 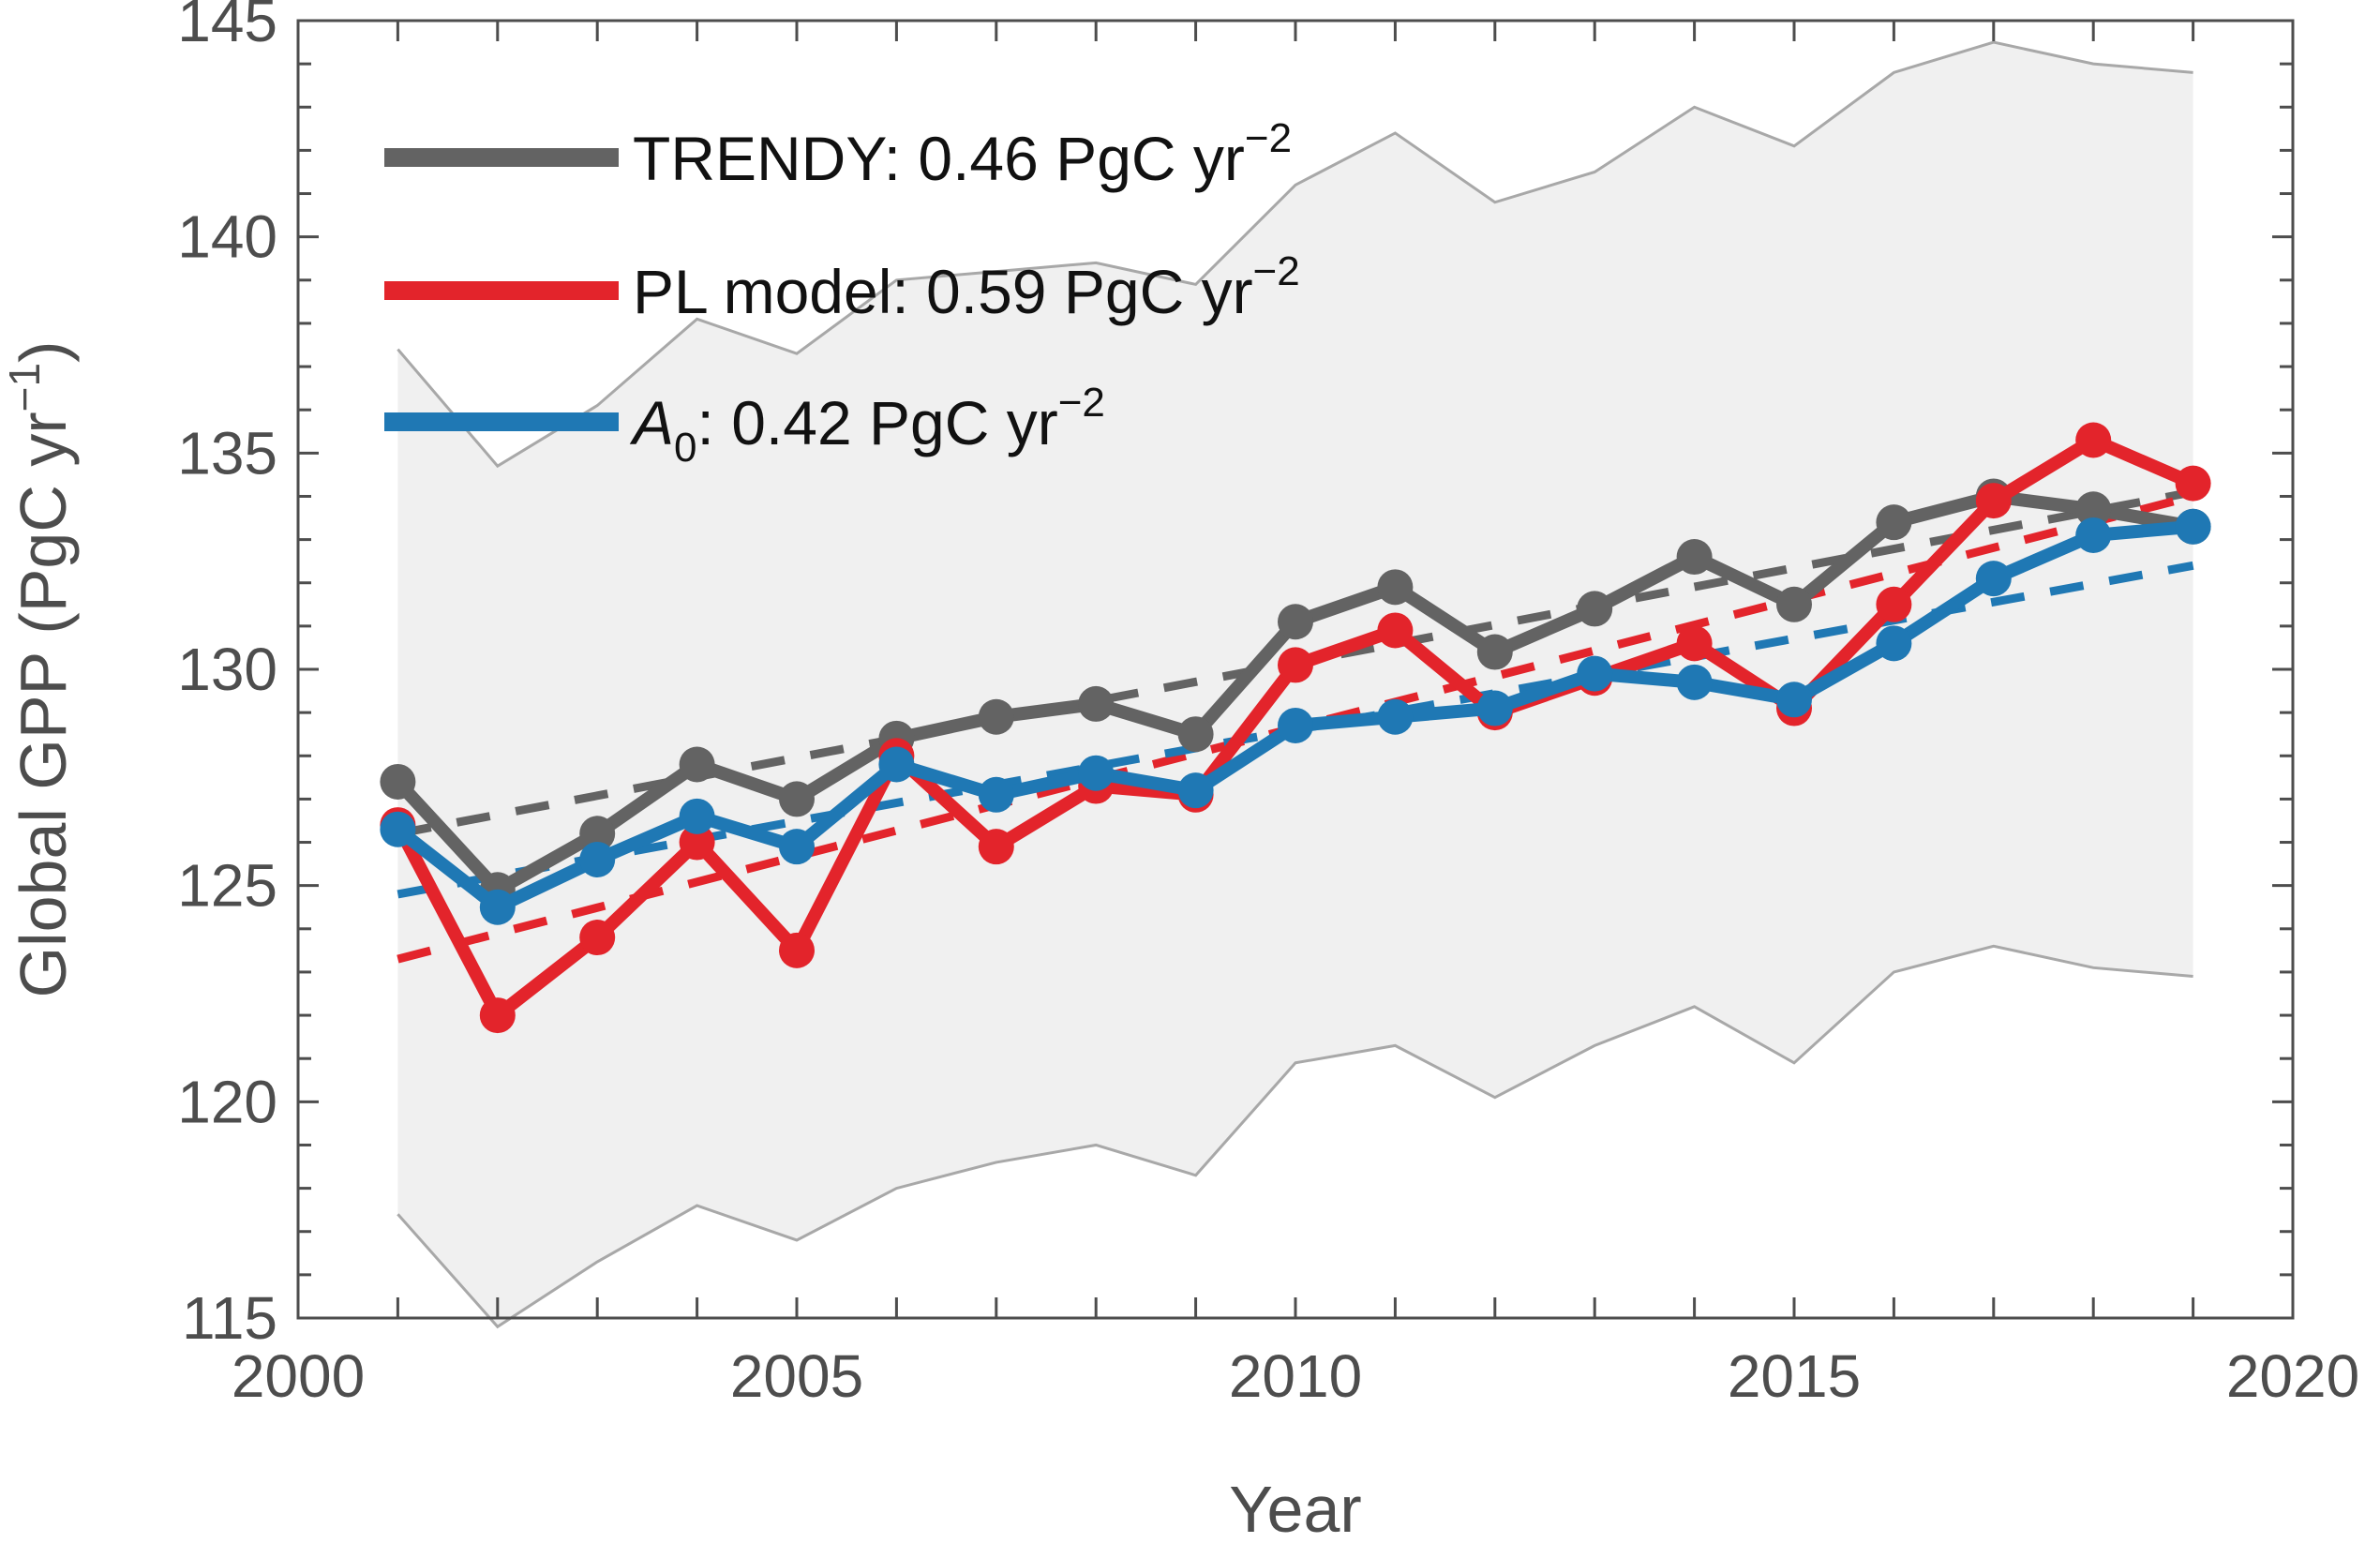 I want to click on point-trendy-2010, so click(x=1295, y=622).